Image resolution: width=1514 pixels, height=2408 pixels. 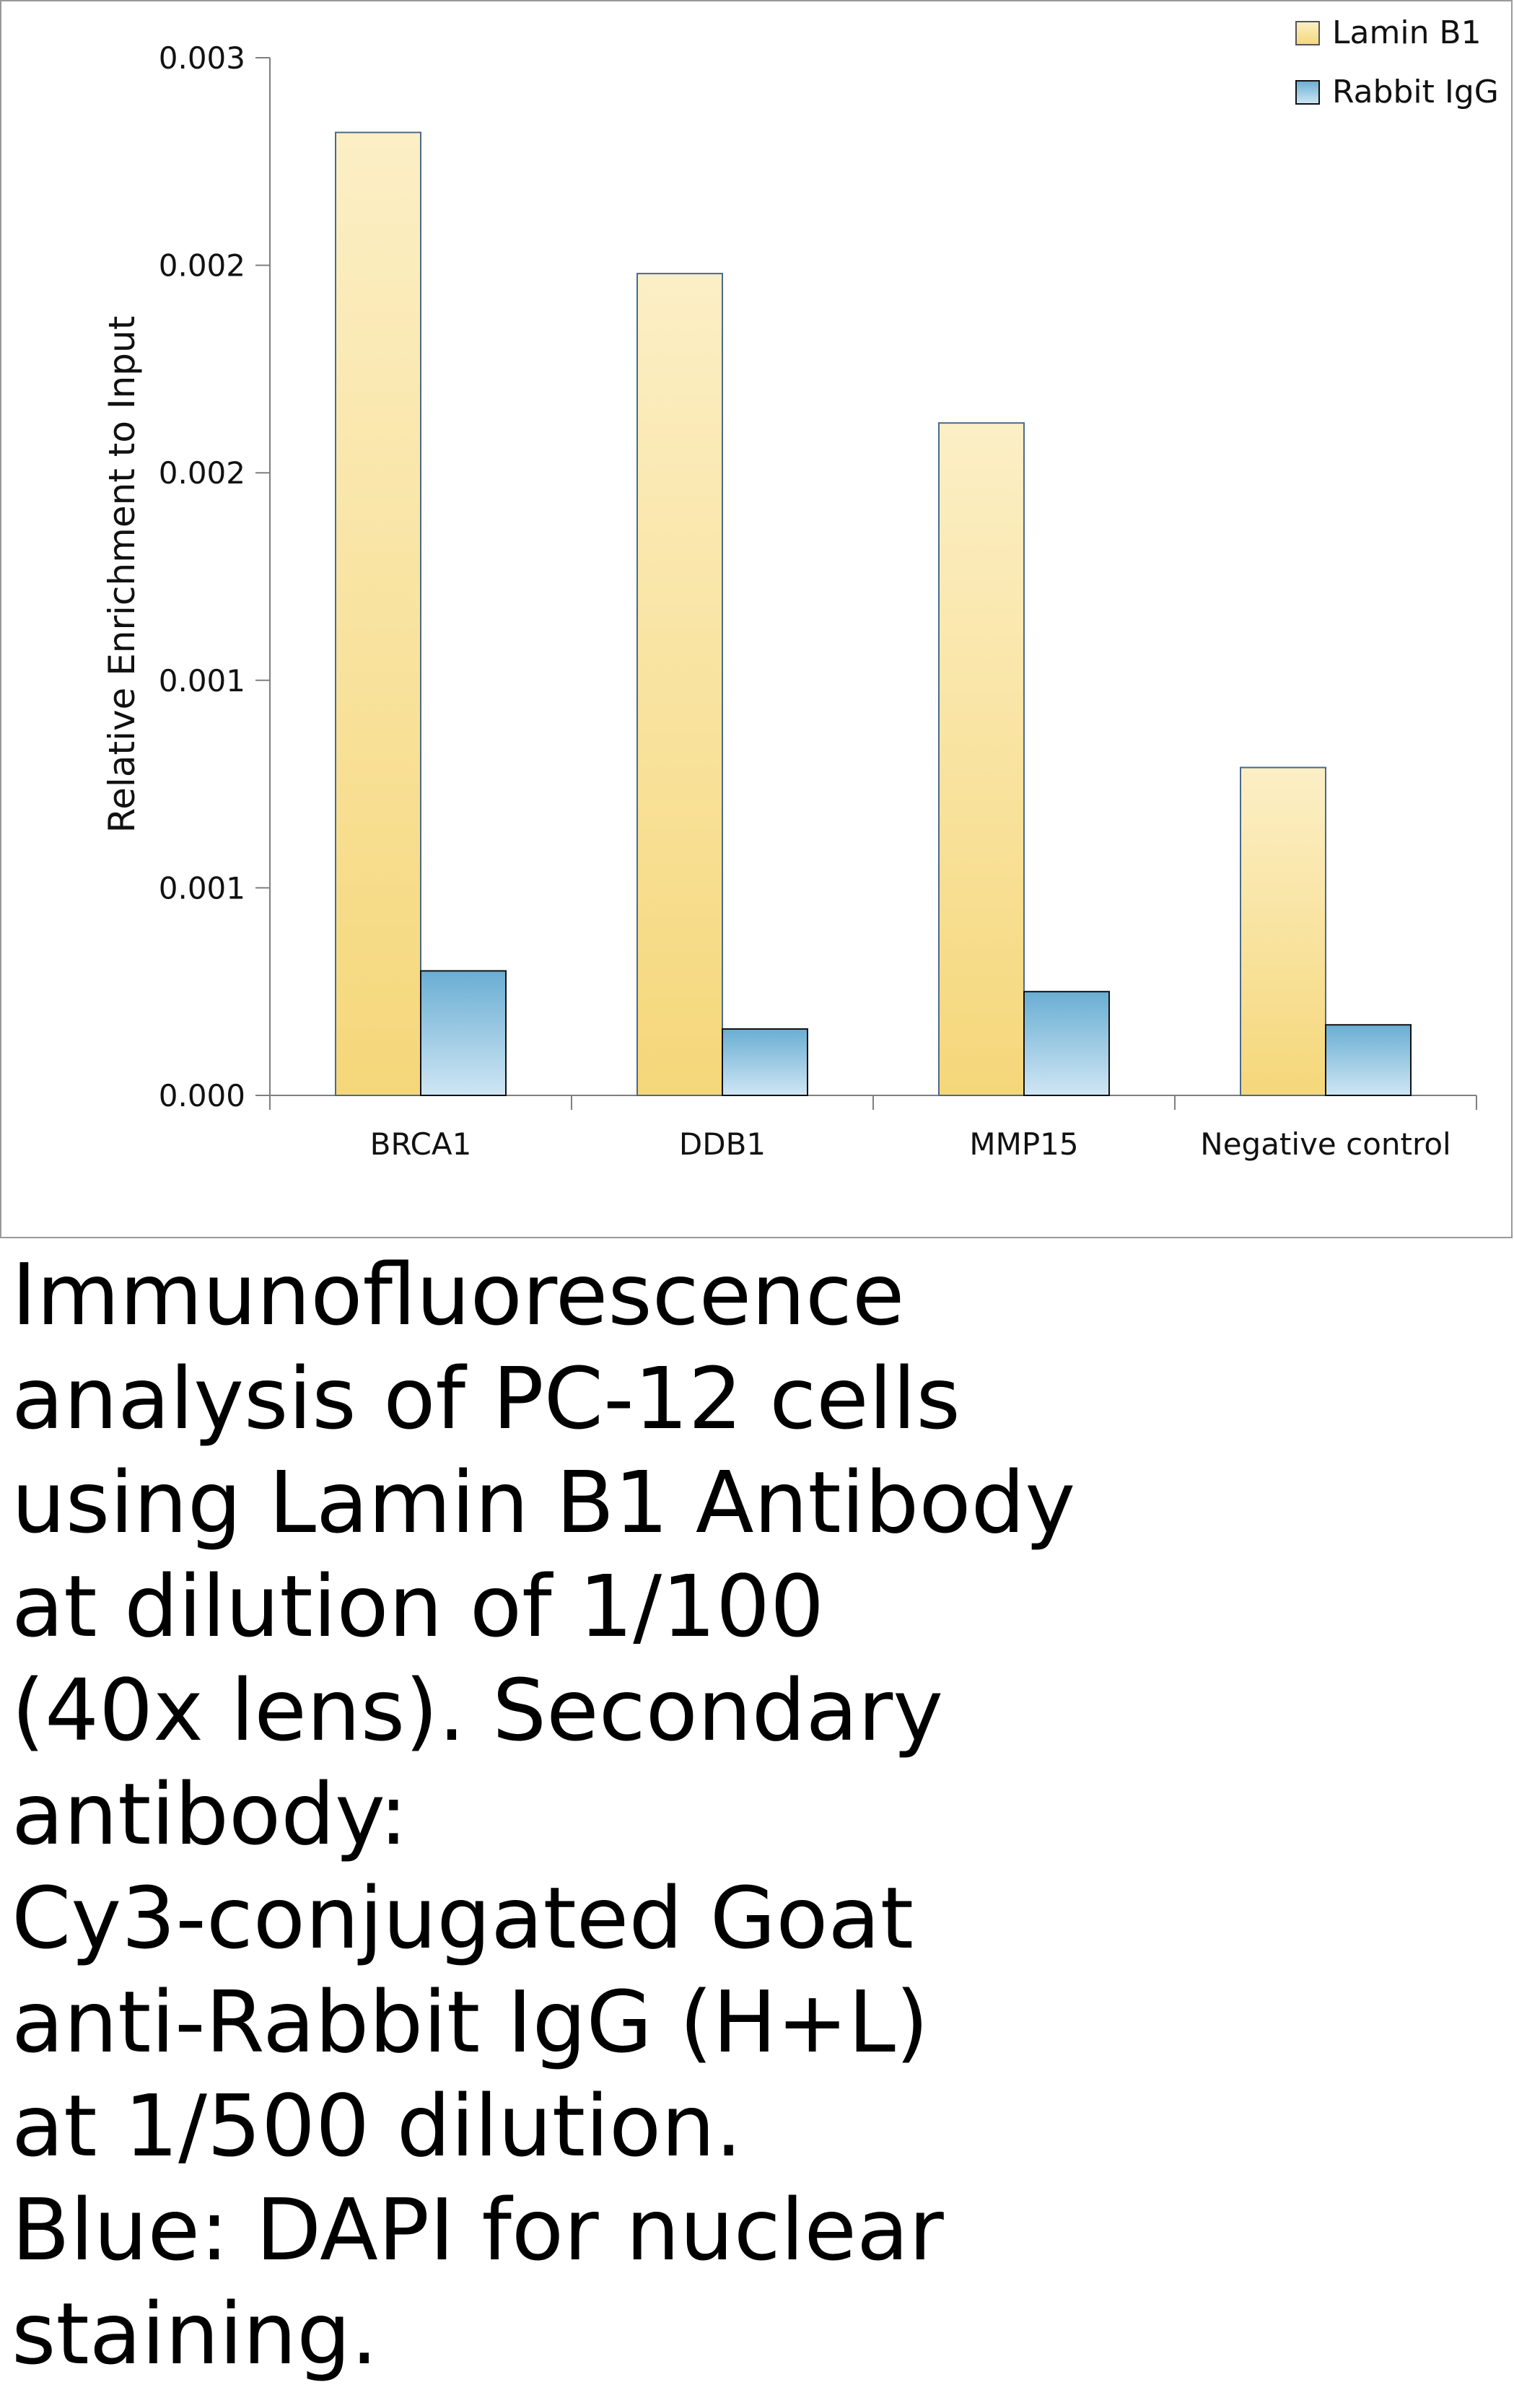 I want to click on y-tick-label: 0.003, so click(x=202, y=58).